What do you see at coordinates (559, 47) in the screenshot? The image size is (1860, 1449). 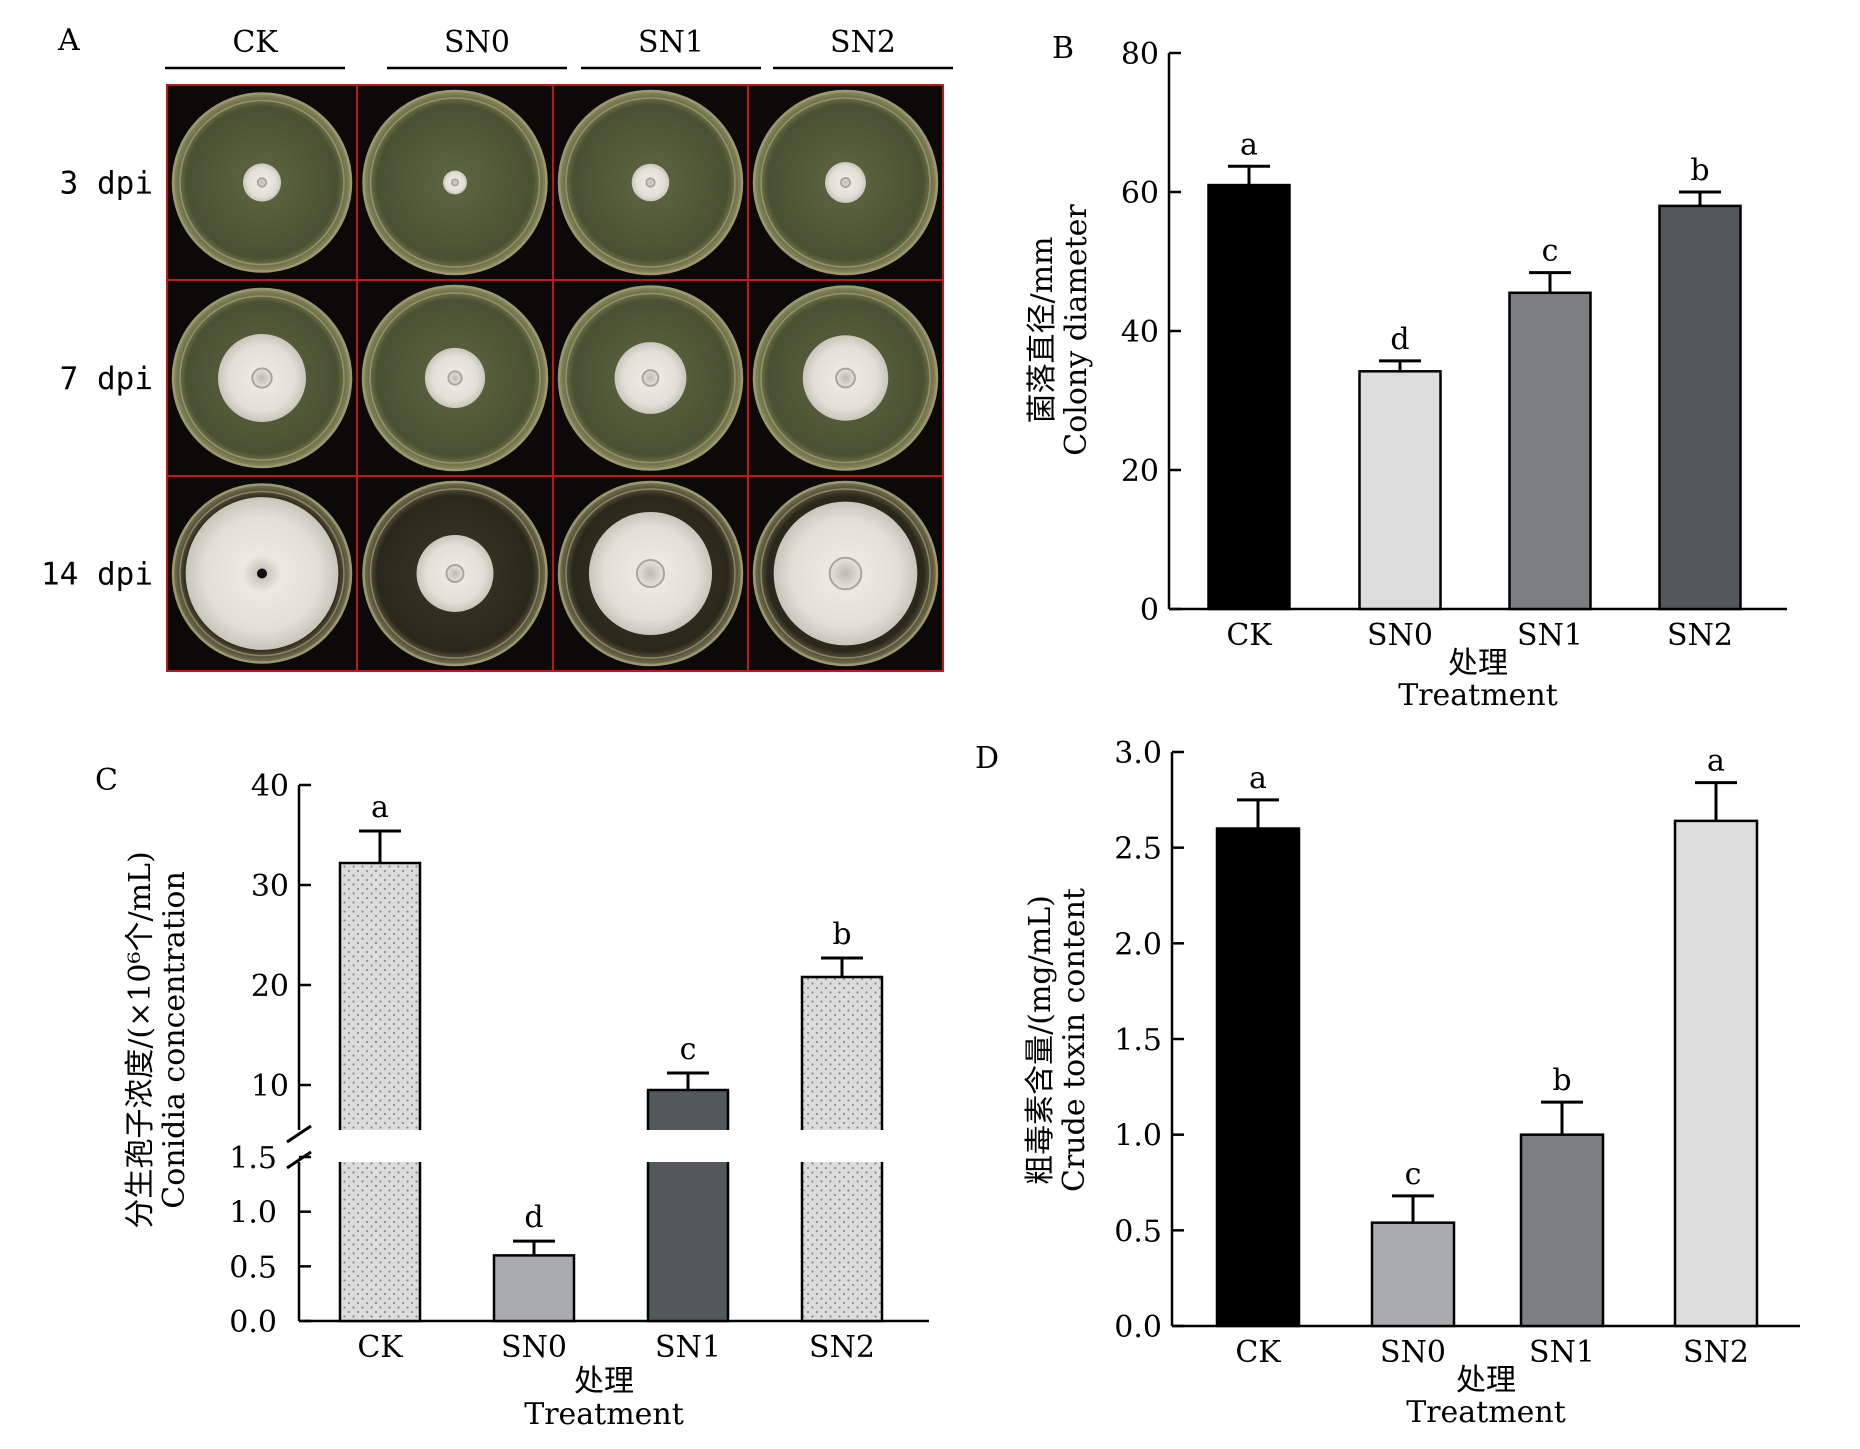 I see `plate-column-headers: CK SN0 SN1 SN2` at bounding box center [559, 47].